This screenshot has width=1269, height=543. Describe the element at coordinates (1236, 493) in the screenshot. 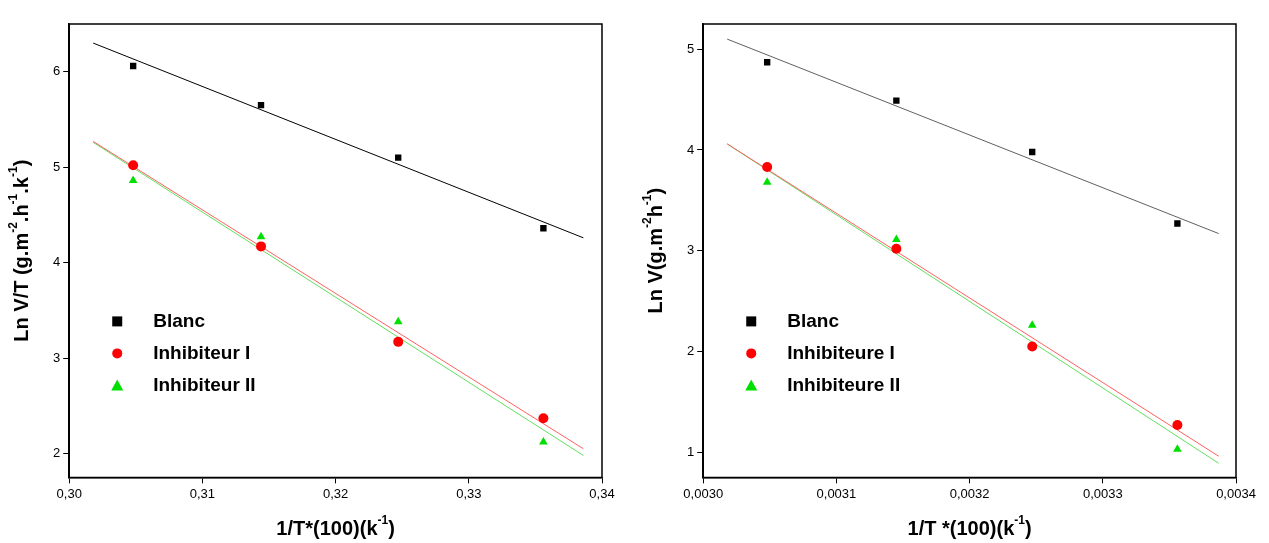

I see `x-tick-label: 0,0034` at that location.